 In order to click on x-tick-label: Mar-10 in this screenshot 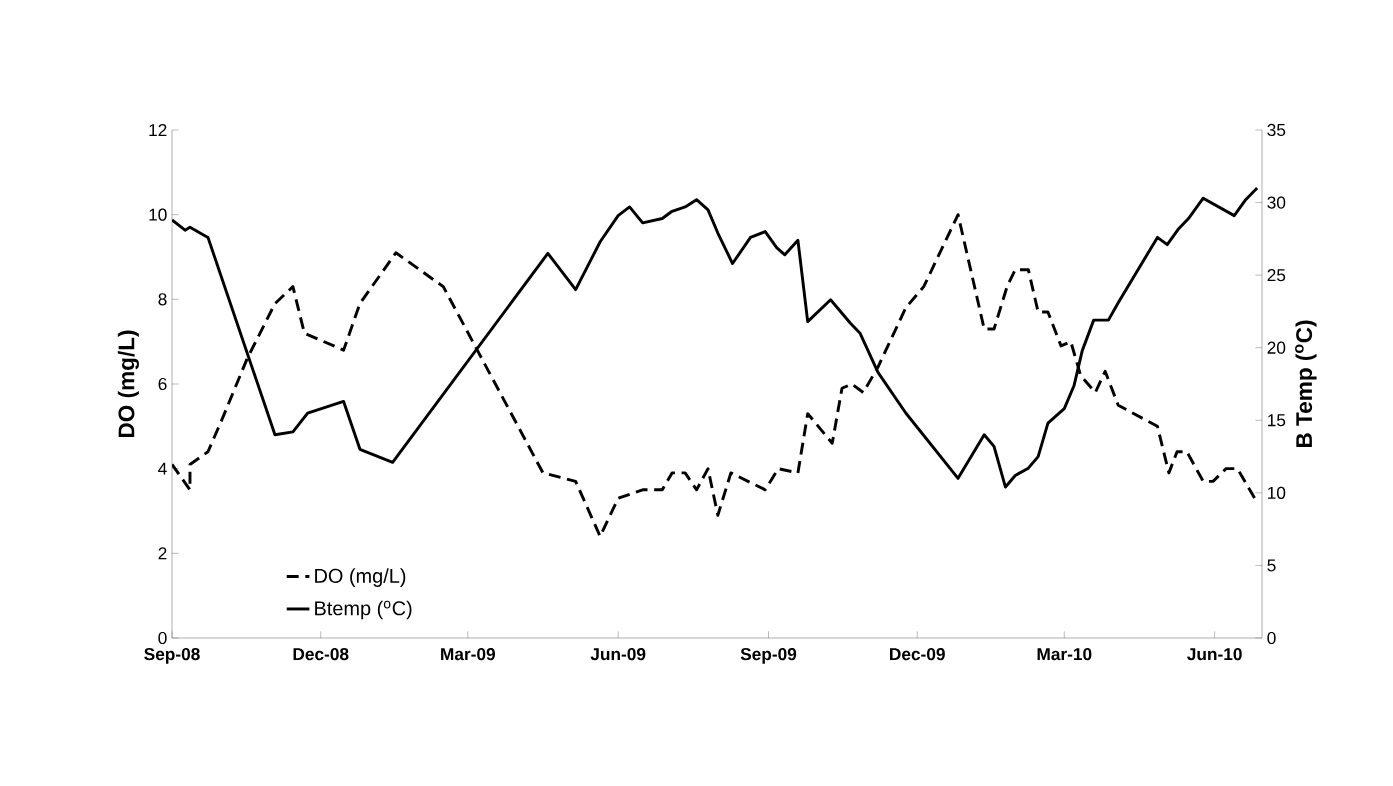, I will do `click(1064, 654)`.